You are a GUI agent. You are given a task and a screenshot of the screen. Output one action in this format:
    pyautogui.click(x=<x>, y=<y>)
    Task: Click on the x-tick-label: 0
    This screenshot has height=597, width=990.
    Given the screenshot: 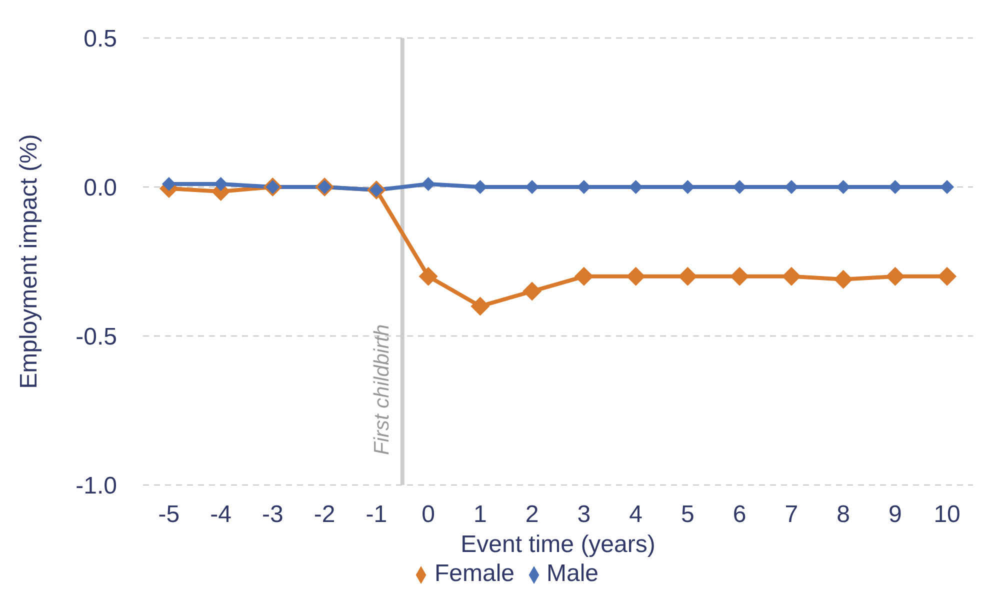 What is the action you would take?
    pyautogui.click(x=428, y=514)
    